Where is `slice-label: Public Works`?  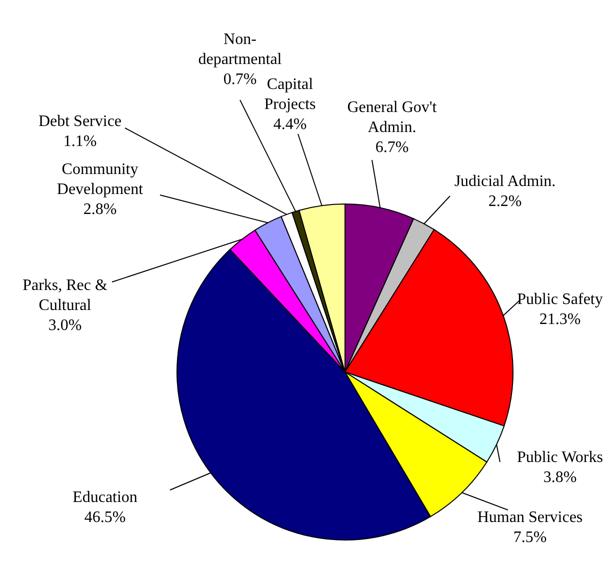
slice-label: Public Works is located at coordinates (560, 457).